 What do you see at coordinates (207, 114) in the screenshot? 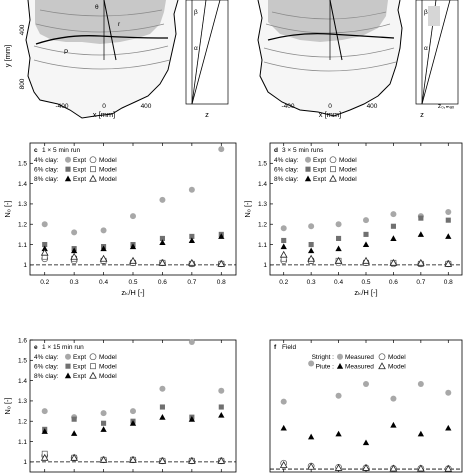
I see `panel-a-side-xlabel: z` at bounding box center [207, 114].